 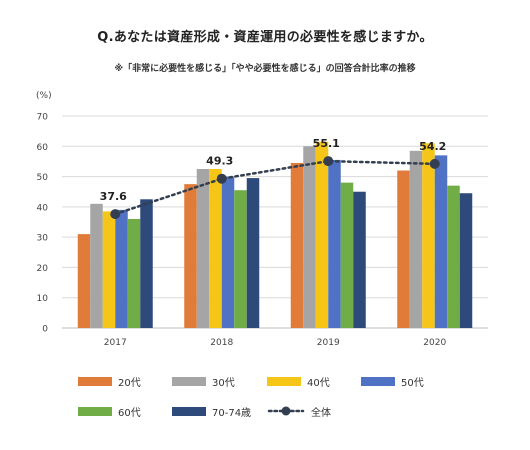 I want to click on legend-item: 40代, so click(x=298, y=381).